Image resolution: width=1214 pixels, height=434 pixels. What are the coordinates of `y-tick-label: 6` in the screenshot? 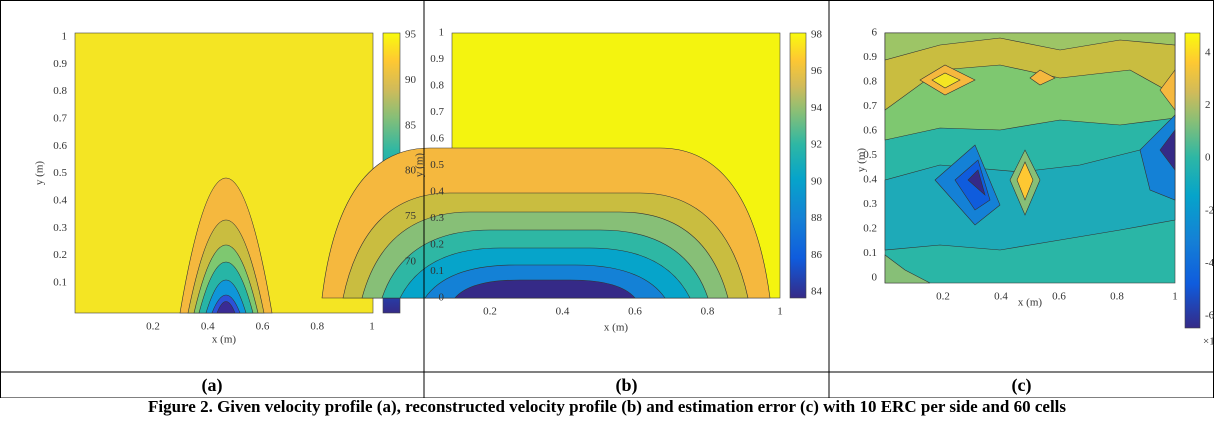 It's located at (875, 33).